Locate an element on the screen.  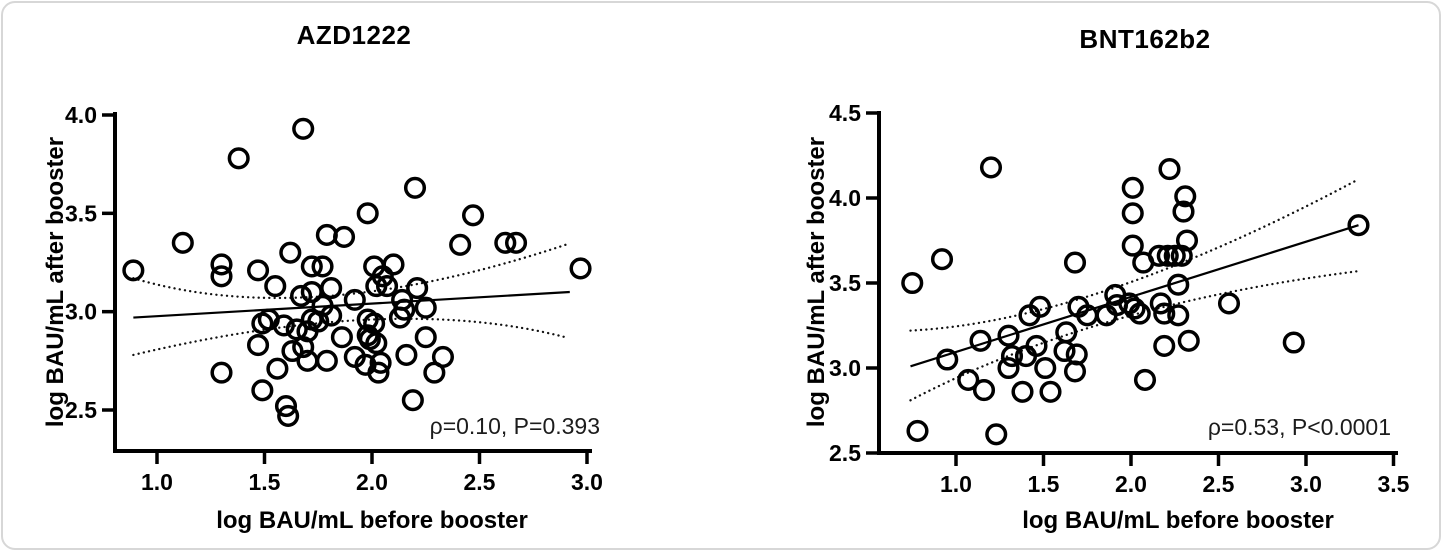
y-axis-label-left: log BAU/mL after booster is located at coordinates (55, 282).